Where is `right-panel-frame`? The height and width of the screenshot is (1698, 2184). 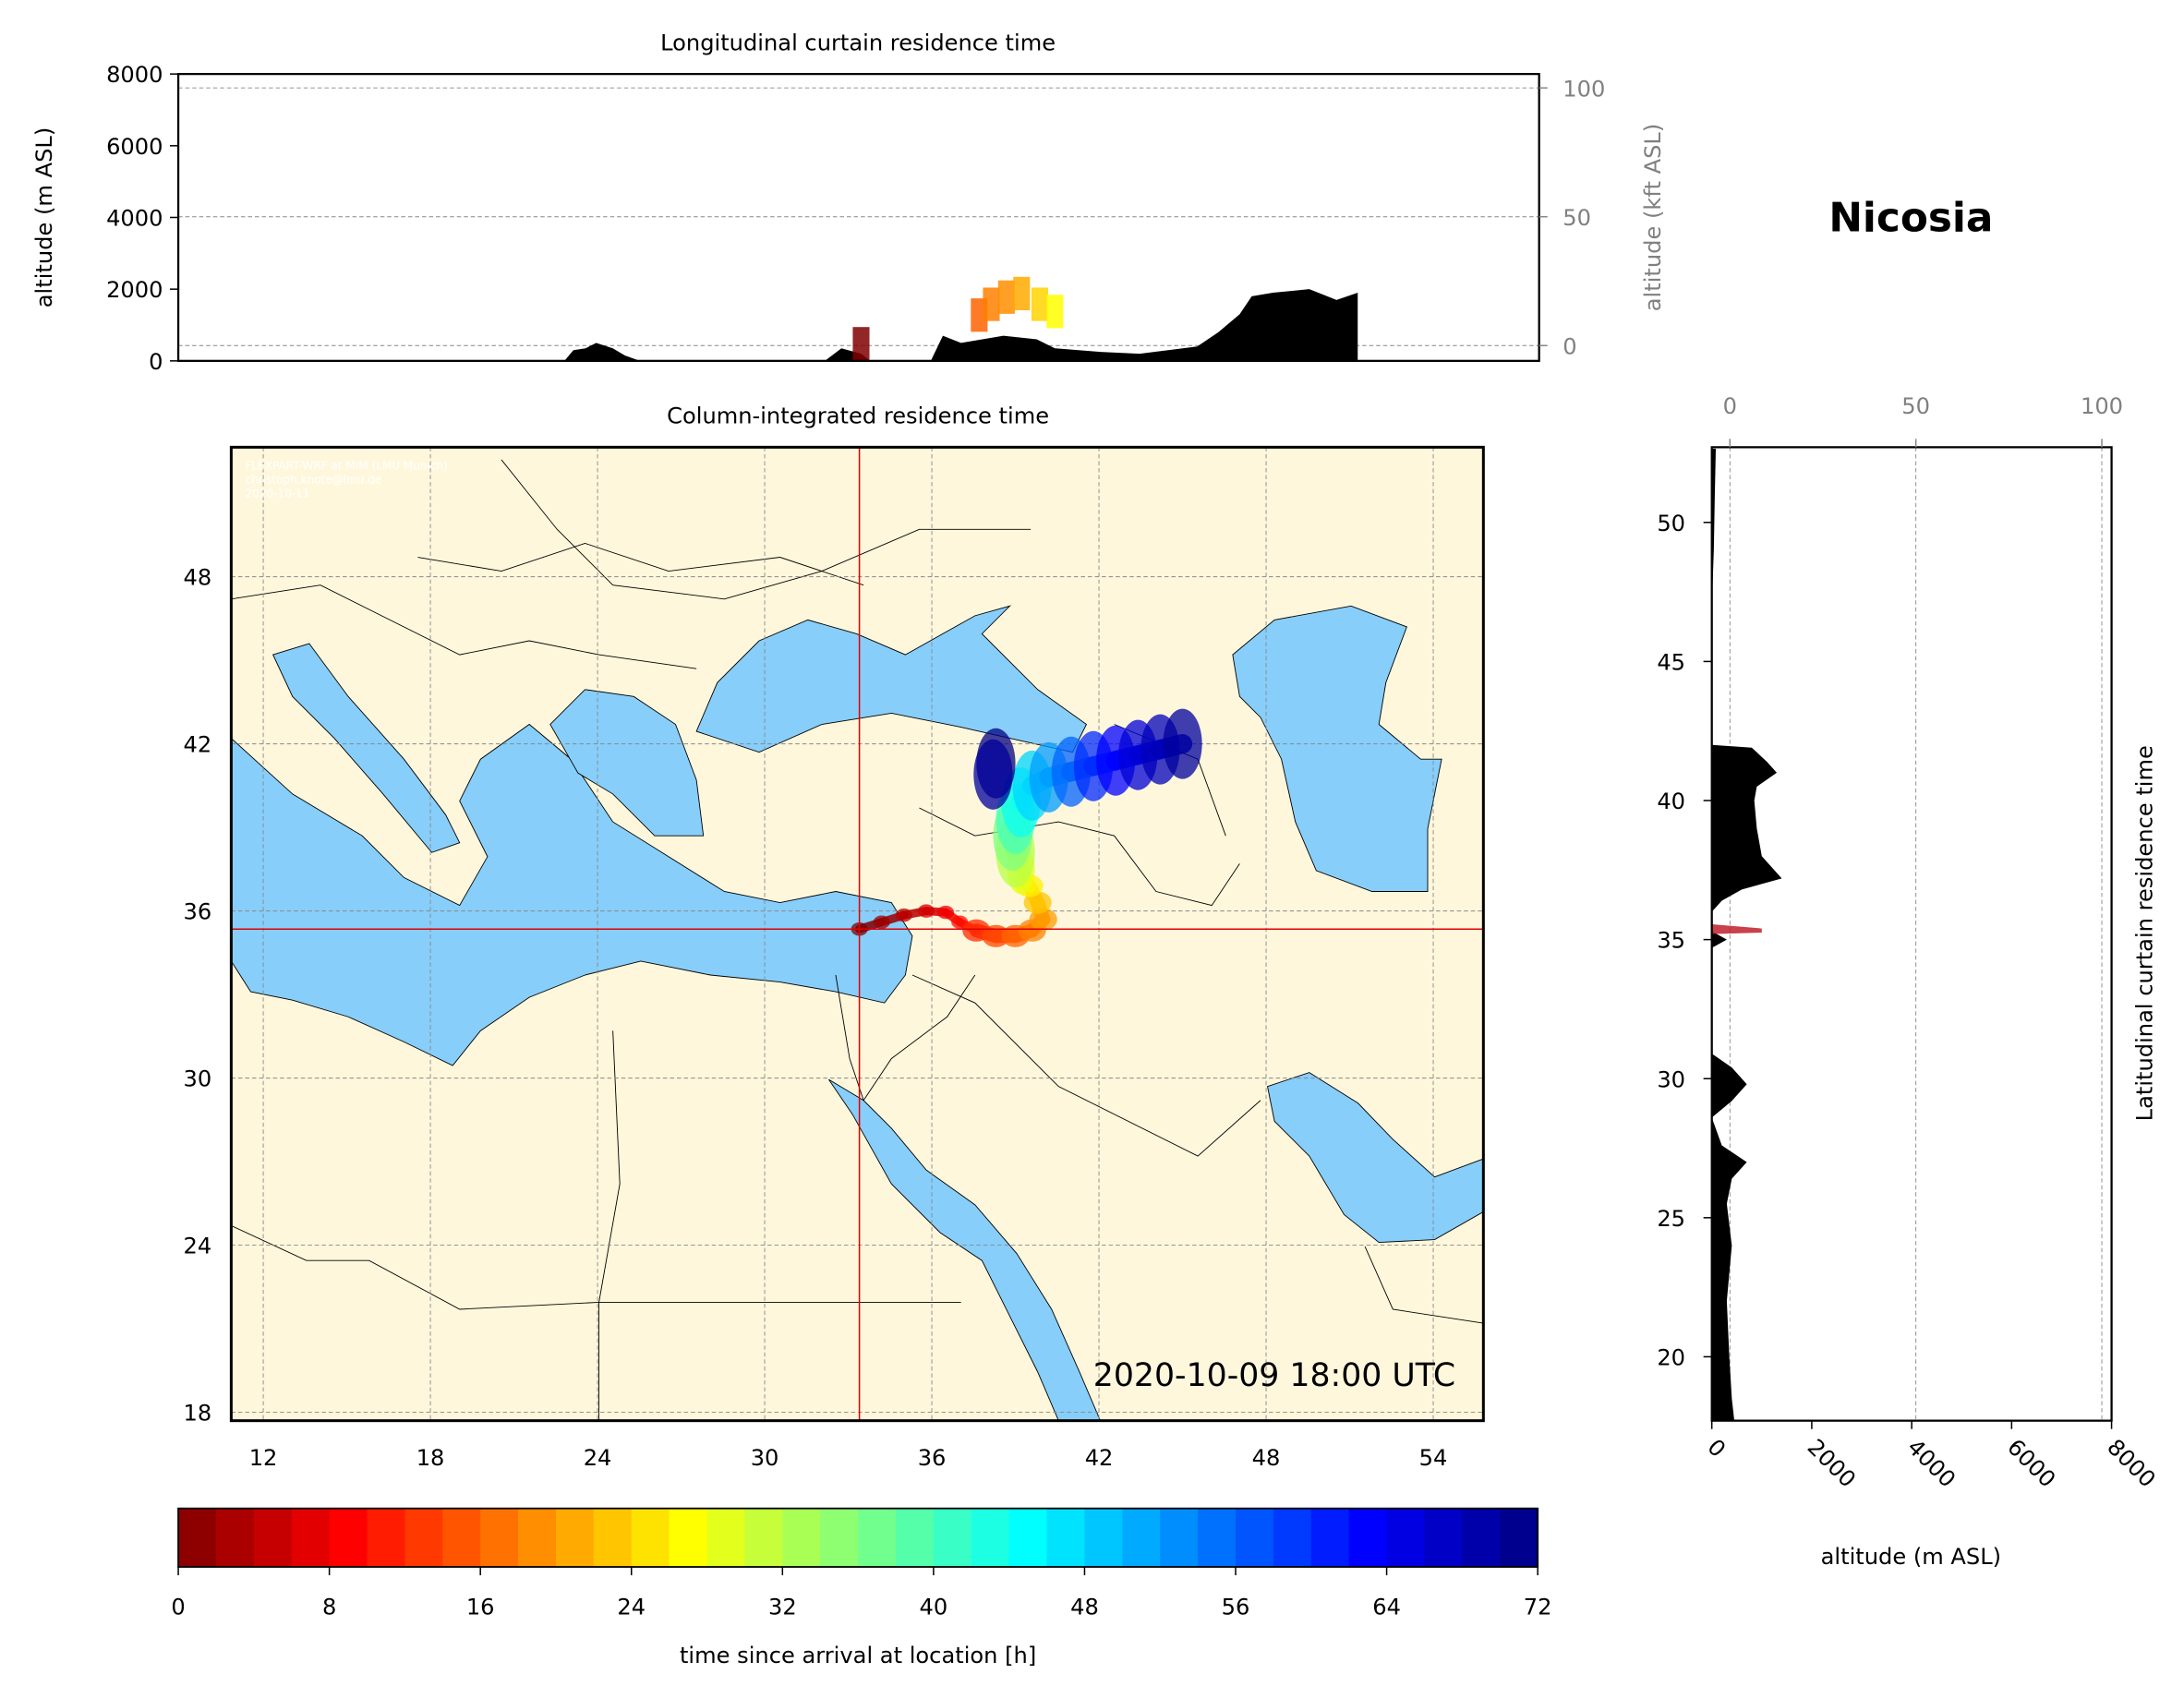
right-panel-frame is located at coordinates (1911, 934).